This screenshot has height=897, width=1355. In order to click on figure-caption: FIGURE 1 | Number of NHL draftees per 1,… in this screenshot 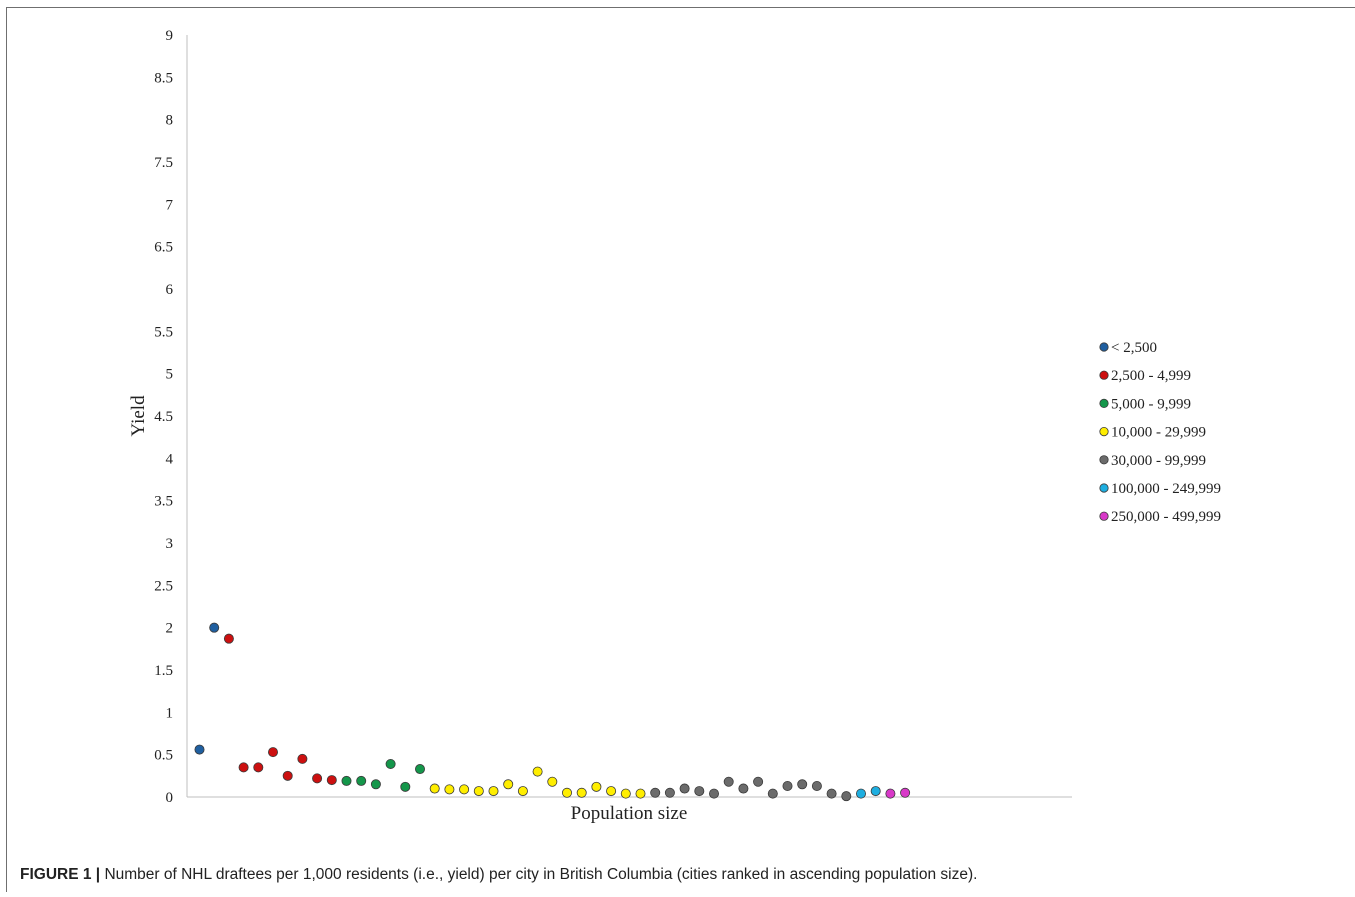, I will do `click(685, 875)`.